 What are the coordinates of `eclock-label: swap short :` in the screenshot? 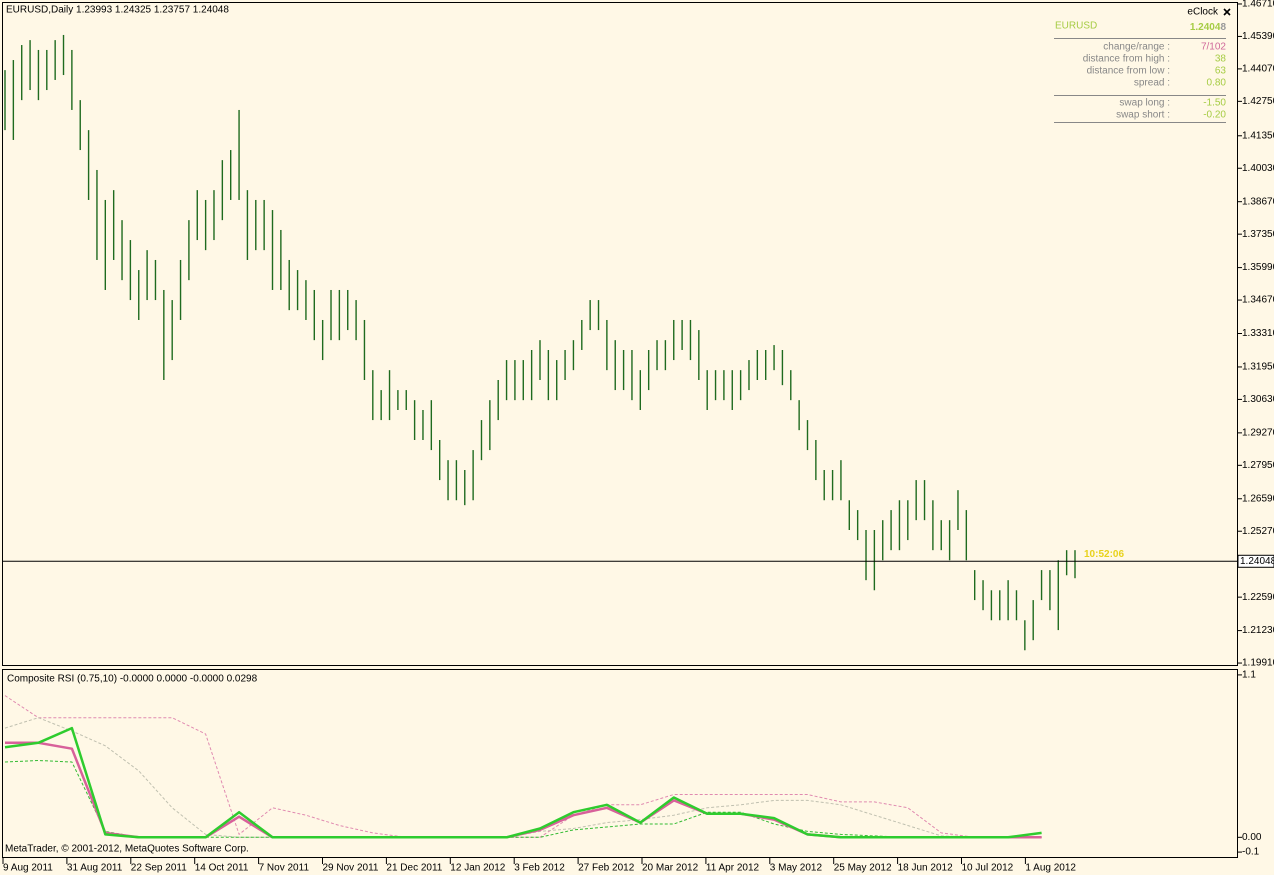 It's located at (1143, 115).